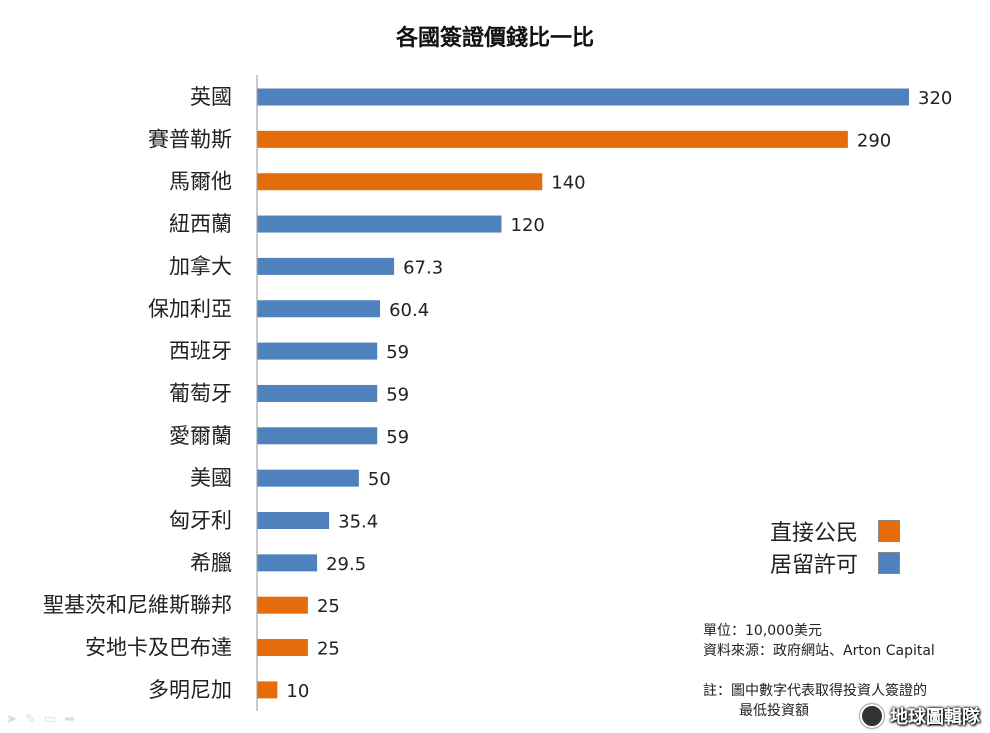 This screenshot has height=733, width=990. Describe the element at coordinates (843, 701) in the screenshot. I see `footnote: 註：圖中數字代表取得投資人簽證的 最低投資額` at that location.